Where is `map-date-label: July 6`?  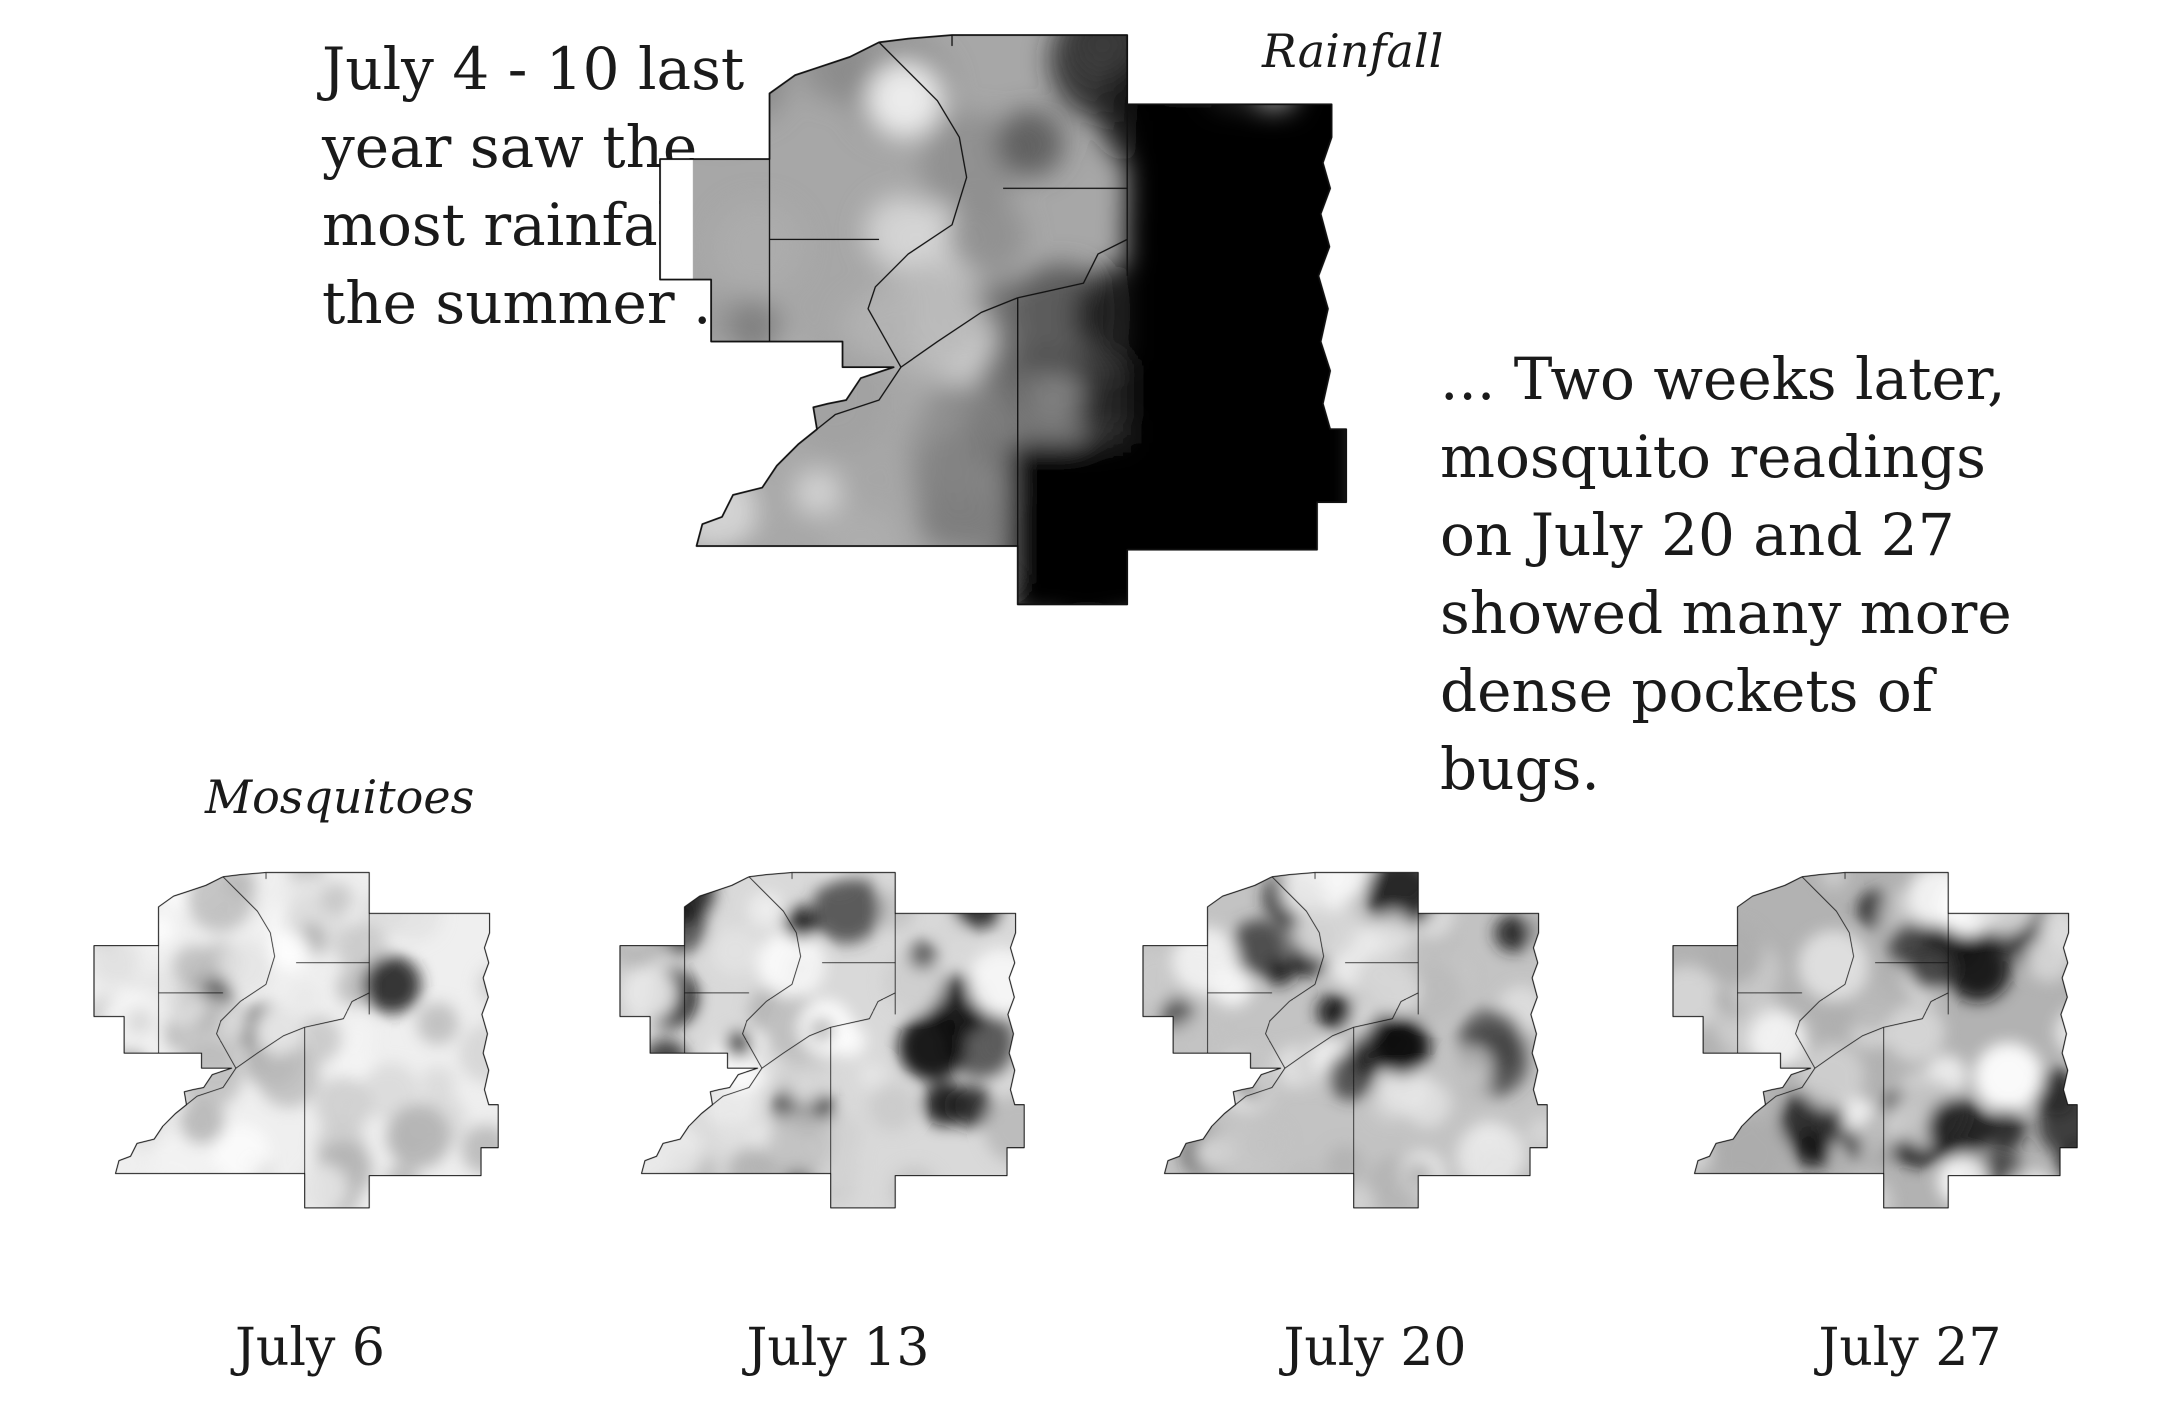 map-date-label: July 6 is located at coordinates (310, 1348).